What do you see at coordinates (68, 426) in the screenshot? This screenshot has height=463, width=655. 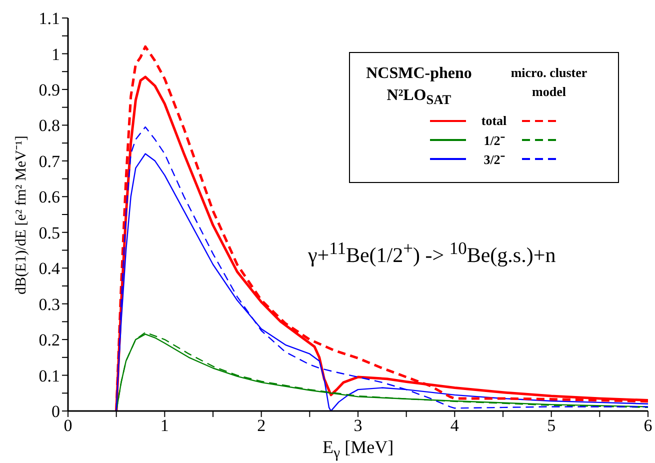 I see `x-tick-label: 0` at bounding box center [68, 426].